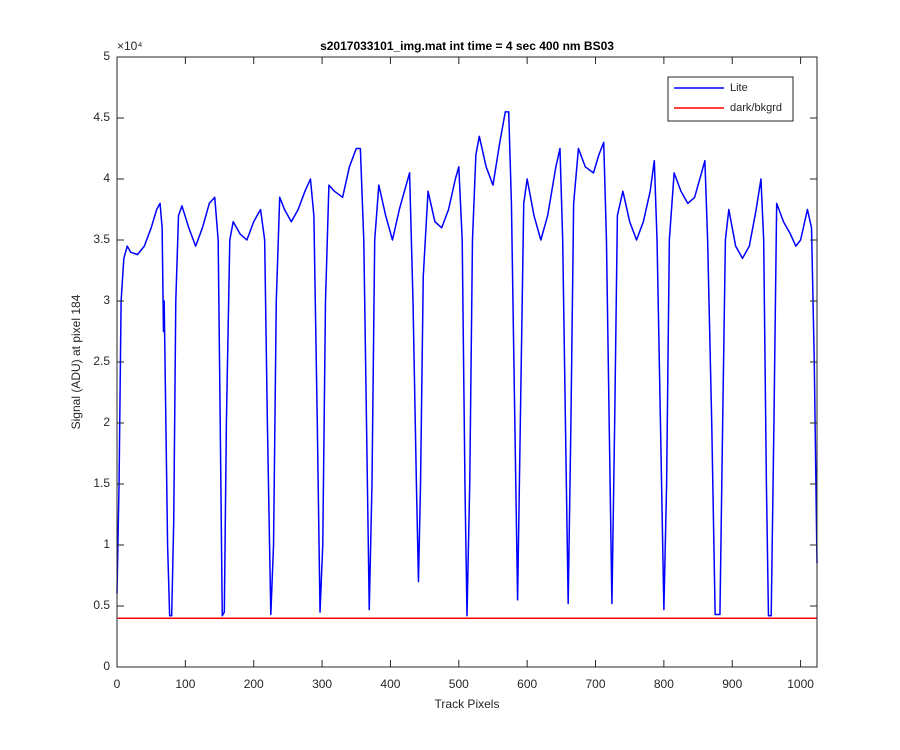 The image size is (900, 750). Describe the element at coordinates (739, 88) in the screenshot. I see `legend-label: Lite` at that location.